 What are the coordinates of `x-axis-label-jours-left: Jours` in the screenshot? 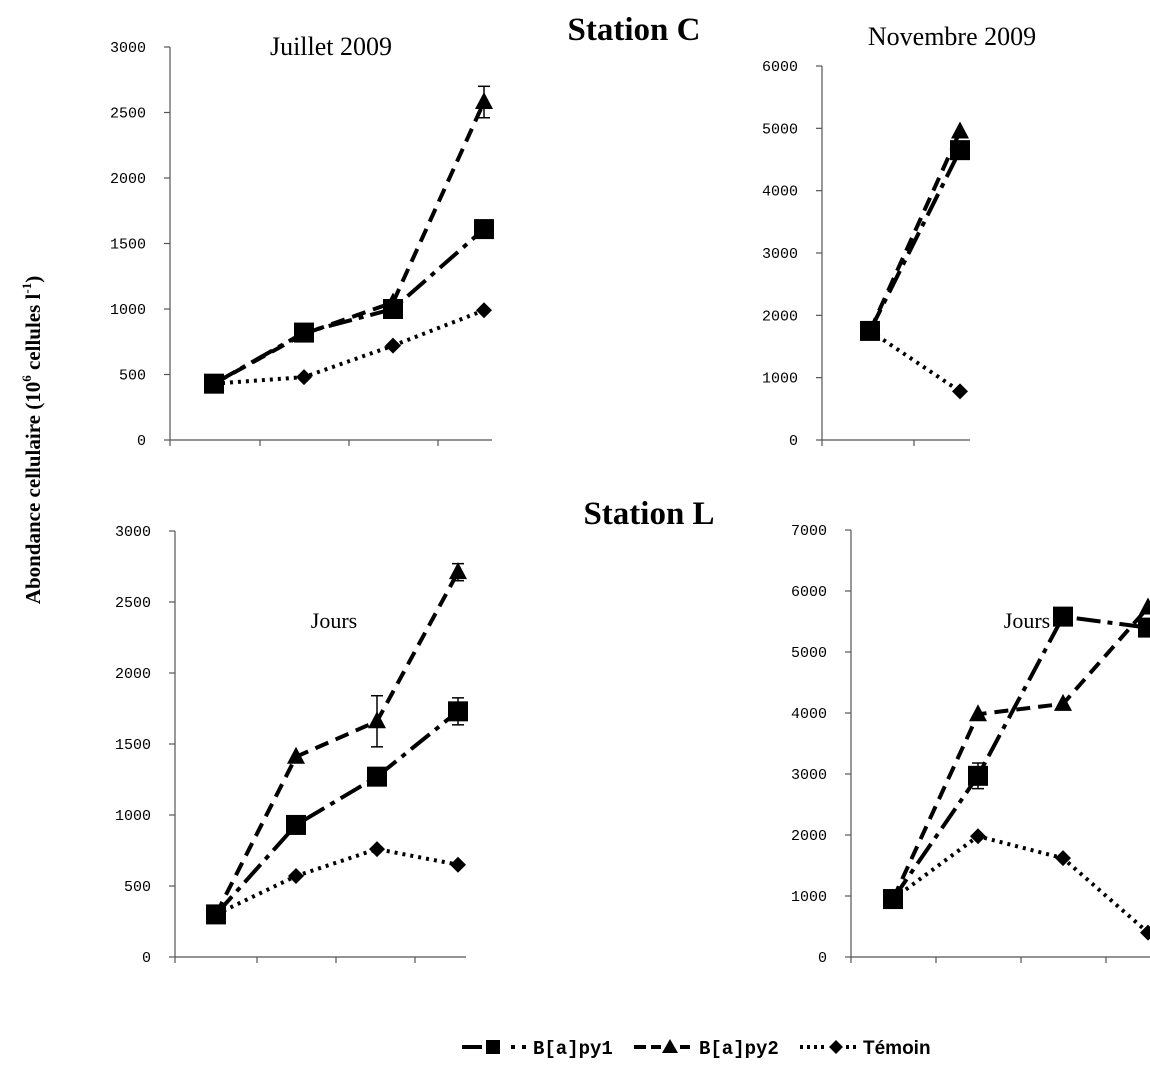 It's located at (334, 620).